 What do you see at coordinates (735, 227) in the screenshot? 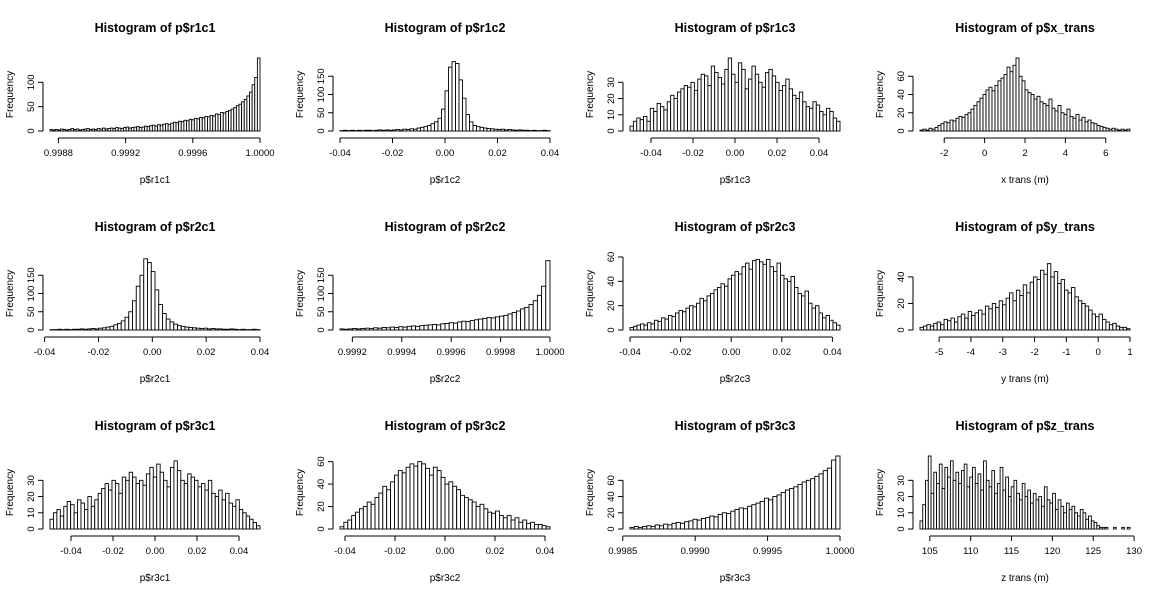
I see `chart-title: Histogram of p$r2c3` at bounding box center [735, 227].